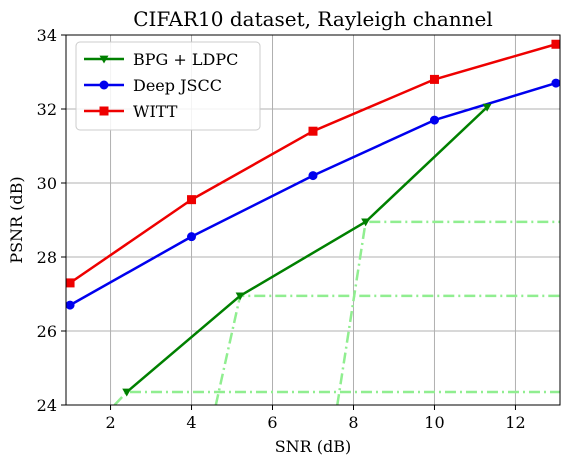 The height and width of the screenshot is (466, 572). Describe the element at coordinates (104, 85) in the screenshot. I see `legend-marker-deep-jscc` at that location.